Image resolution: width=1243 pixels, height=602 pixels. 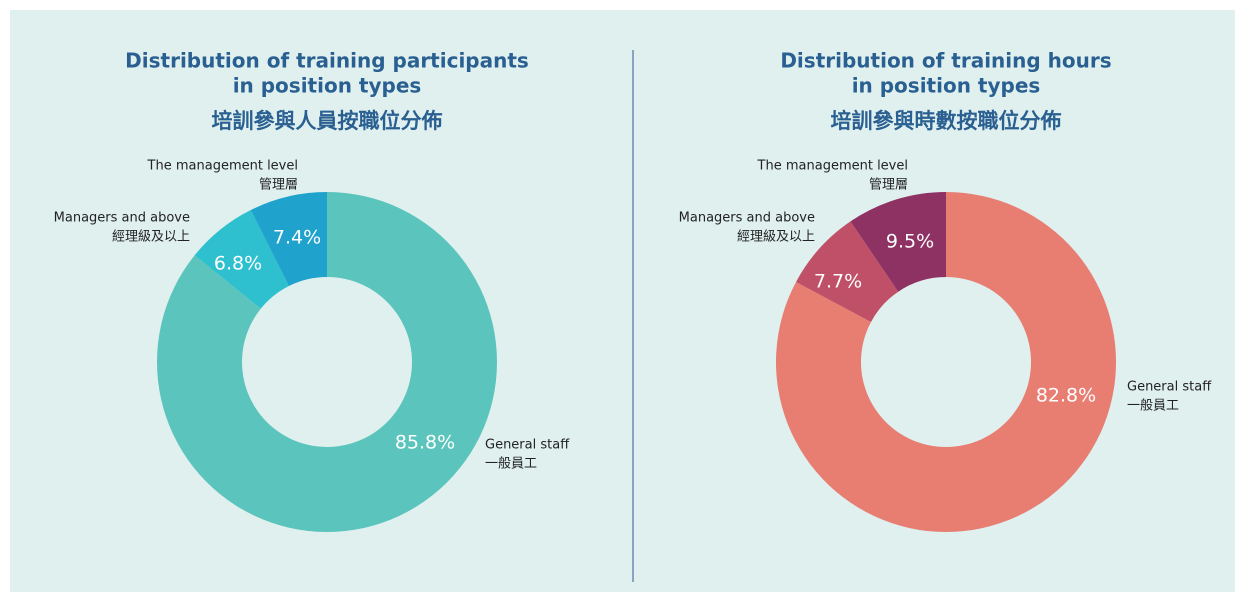 What do you see at coordinates (910, 242) in the screenshot?
I see `value-label: 9.5%` at bounding box center [910, 242].